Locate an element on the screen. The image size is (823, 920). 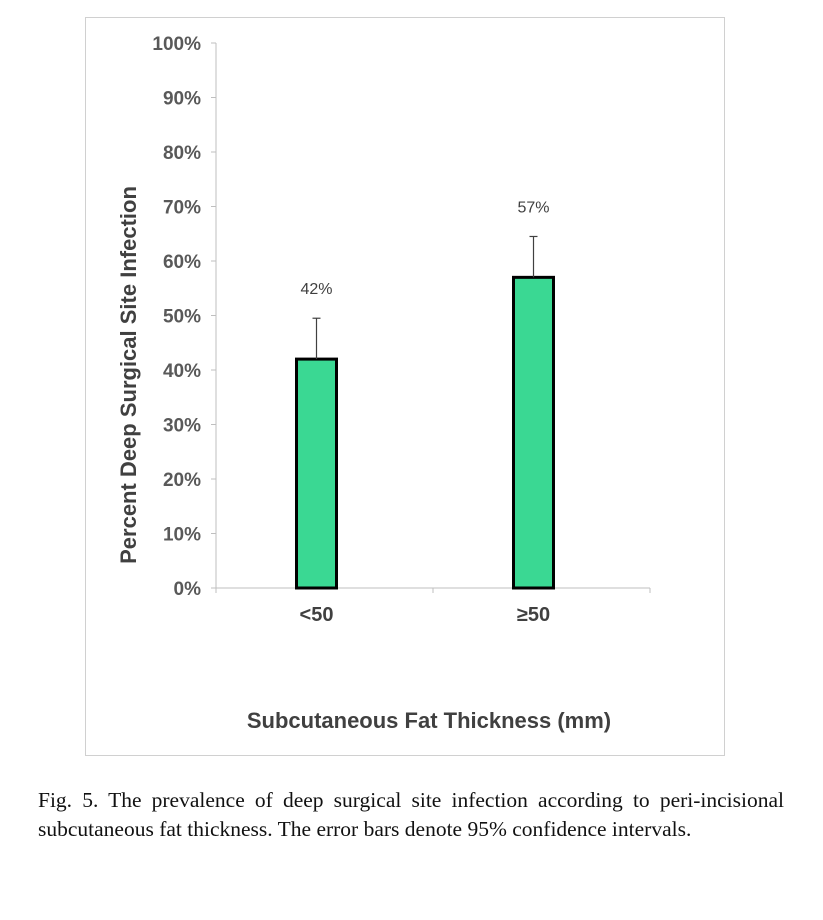
x-axis: <50 ≥50 is located at coordinates (433, 606).